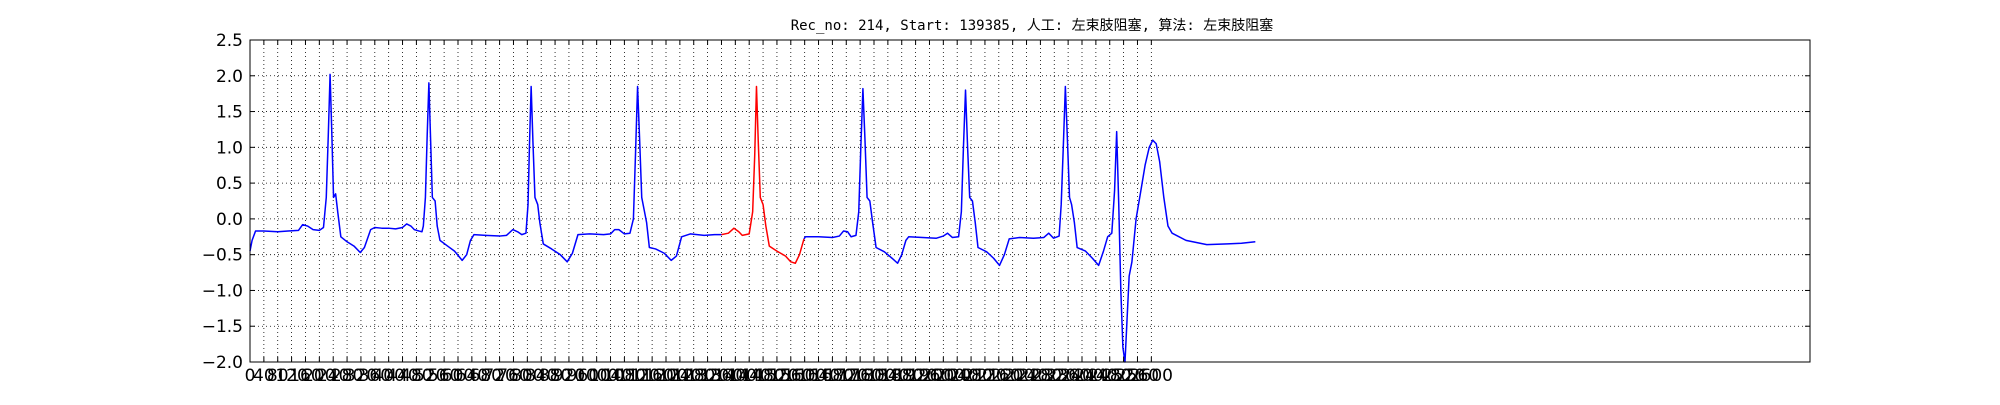  What do you see at coordinates (846, 376) in the screenshot?
I see `x-tick-label: 1720` at bounding box center [846, 376].